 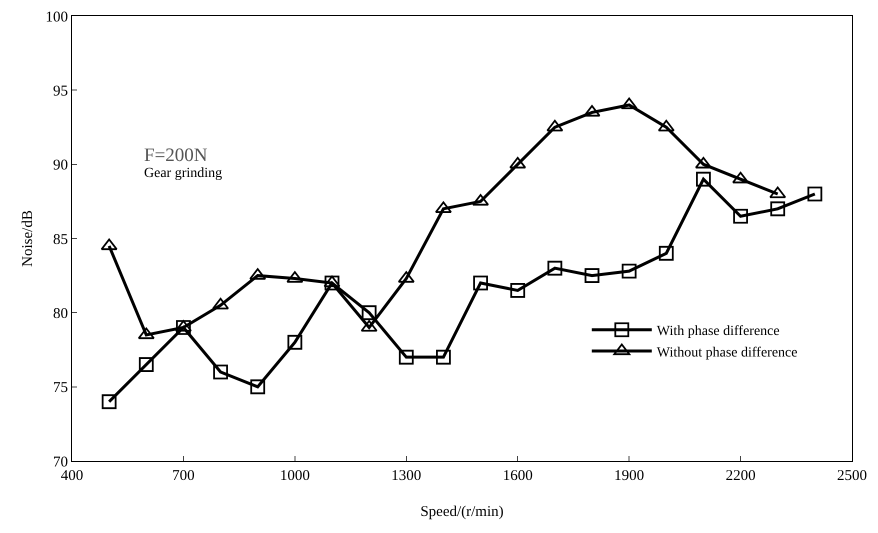 I want to click on x-tick-label: 400, so click(x=72, y=476).